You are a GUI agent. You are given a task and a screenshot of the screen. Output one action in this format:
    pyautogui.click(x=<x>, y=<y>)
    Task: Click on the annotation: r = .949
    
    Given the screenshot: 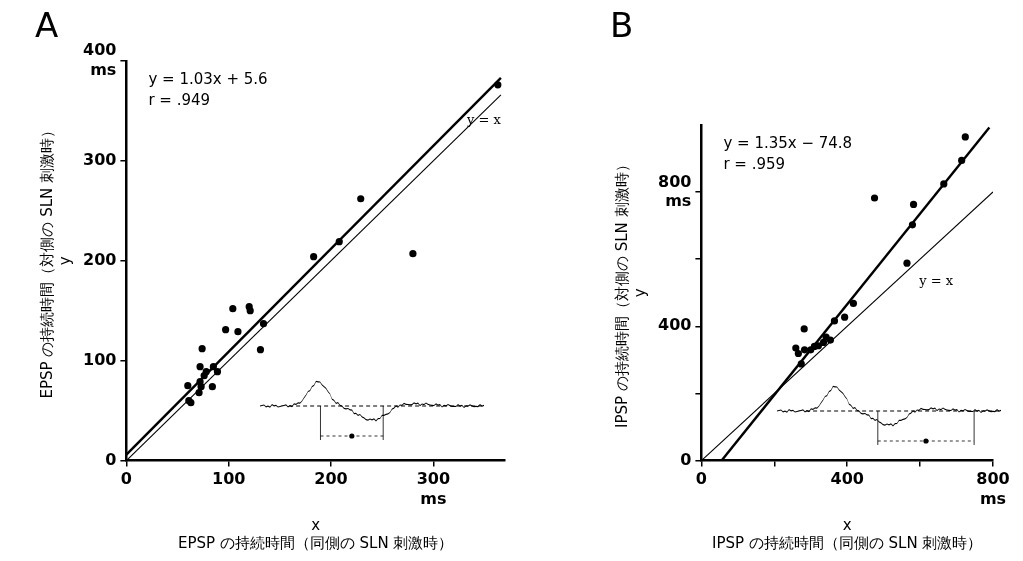 What is the action you would take?
    pyautogui.click(x=179, y=100)
    